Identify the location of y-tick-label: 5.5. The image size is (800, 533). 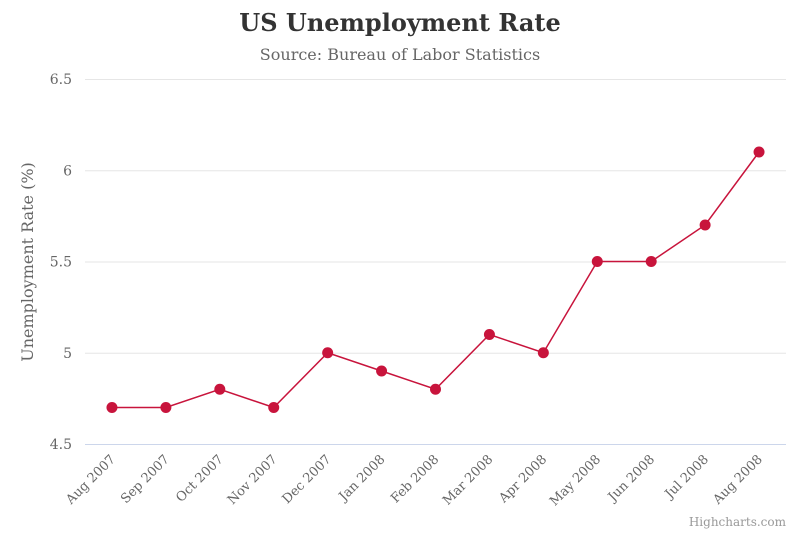
(61, 263).